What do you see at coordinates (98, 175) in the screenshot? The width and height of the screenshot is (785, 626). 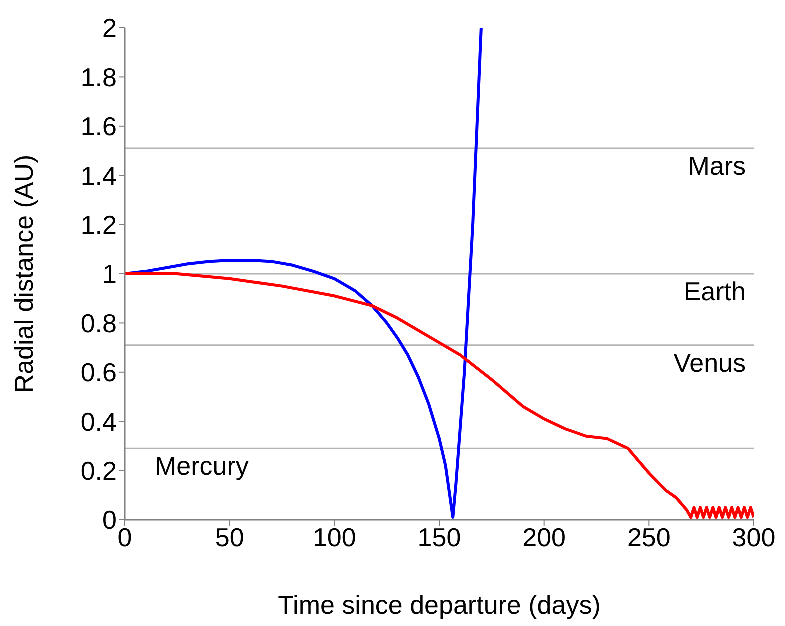 I see `y-tick-label: 1.4` at bounding box center [98, 175].